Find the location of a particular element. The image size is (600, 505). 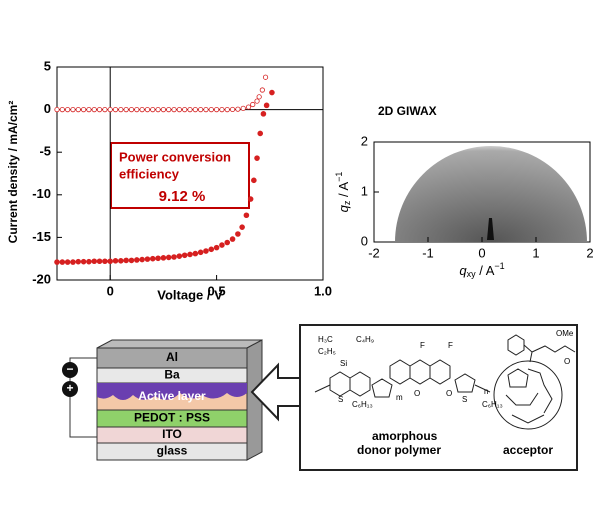

wire is located at coordinates (83, 397).